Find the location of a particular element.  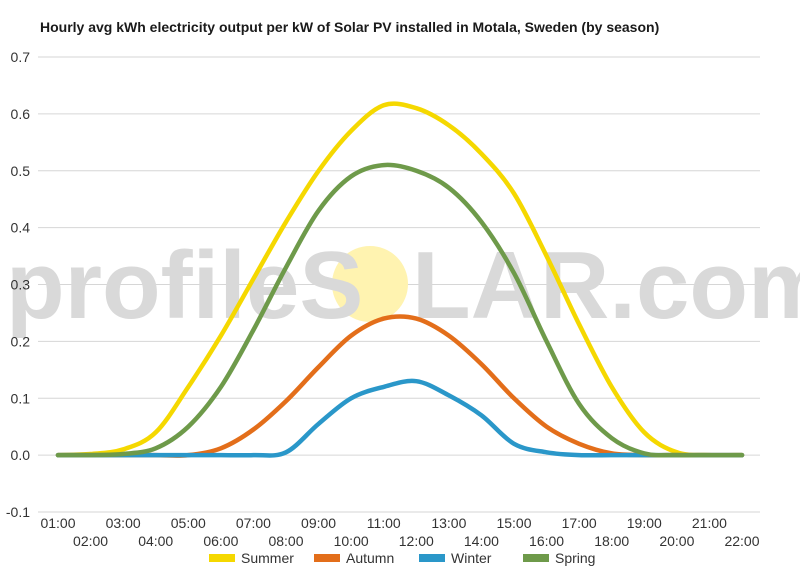

x-tick-label: 03:00 is located at coordinates (123, 523).